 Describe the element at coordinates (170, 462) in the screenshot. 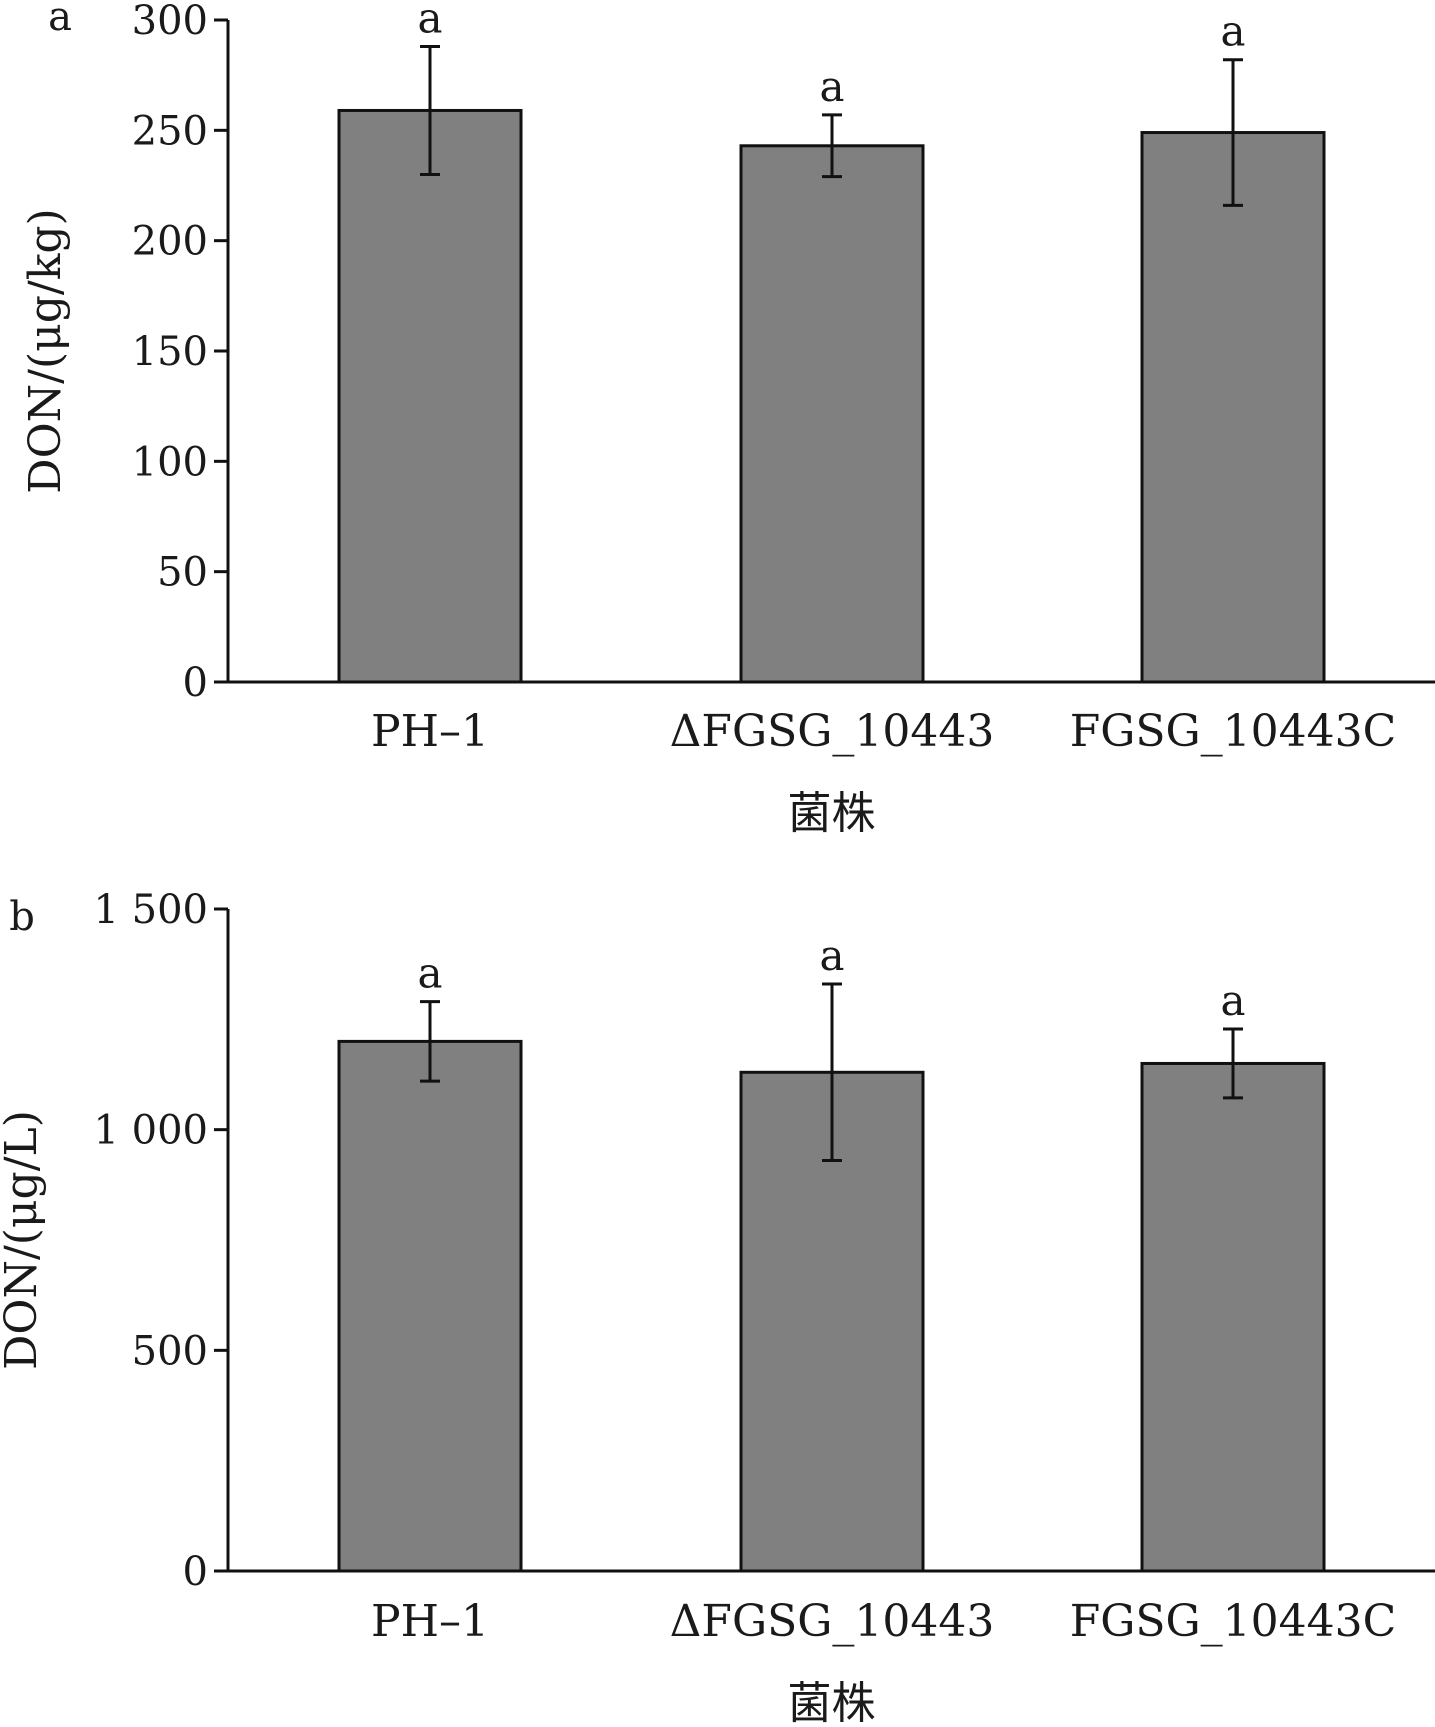

I see `y-tick-label: 100` at that location.